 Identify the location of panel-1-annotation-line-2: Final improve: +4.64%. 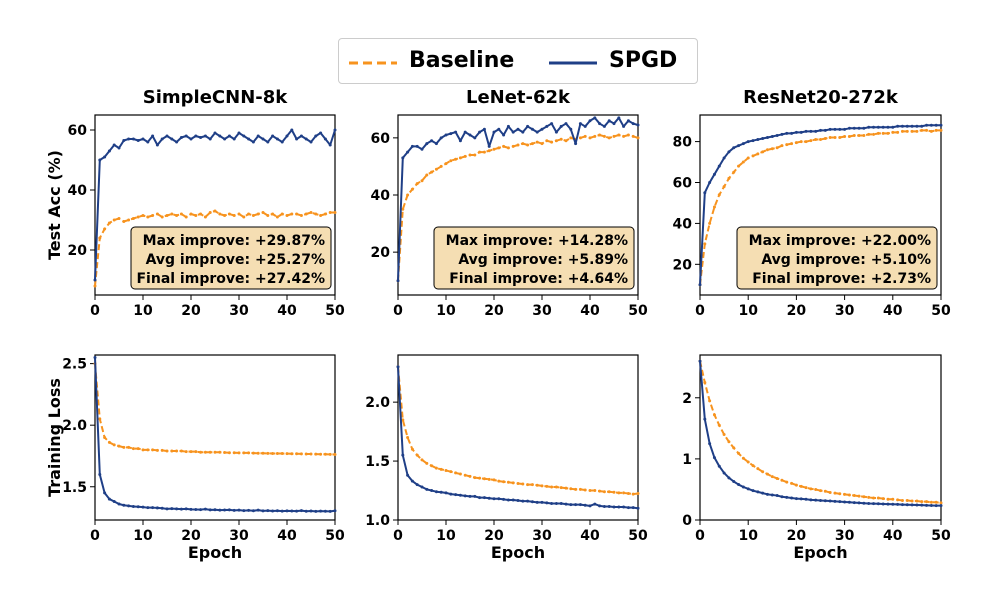
(538, 279).